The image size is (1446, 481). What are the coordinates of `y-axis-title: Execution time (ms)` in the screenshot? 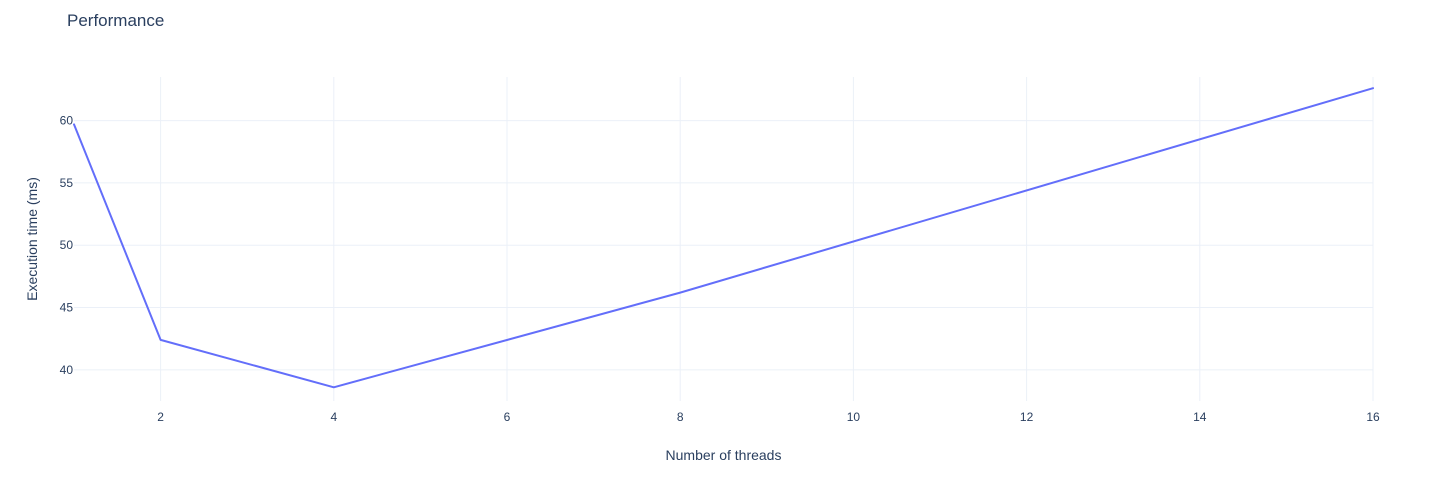 It's located at (32, 239).